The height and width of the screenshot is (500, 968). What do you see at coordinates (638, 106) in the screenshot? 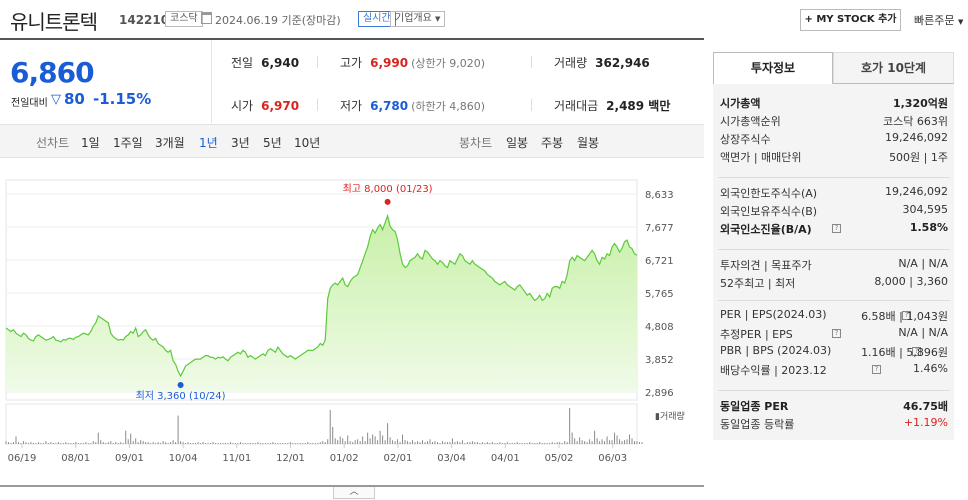
I see `stat-value: 2,489 백만` at bounding box center [638, 106].